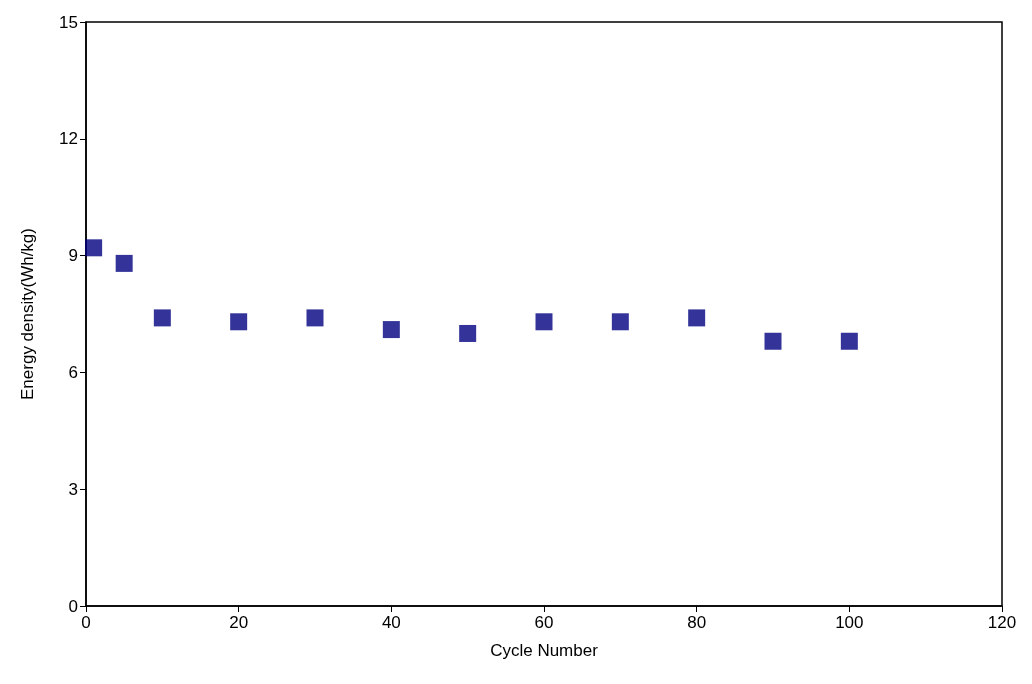  Describe the element at coordinates (27, 314) in the screenshot. I see `y-axis-title: Energy density(Wh/kg)` at that location.